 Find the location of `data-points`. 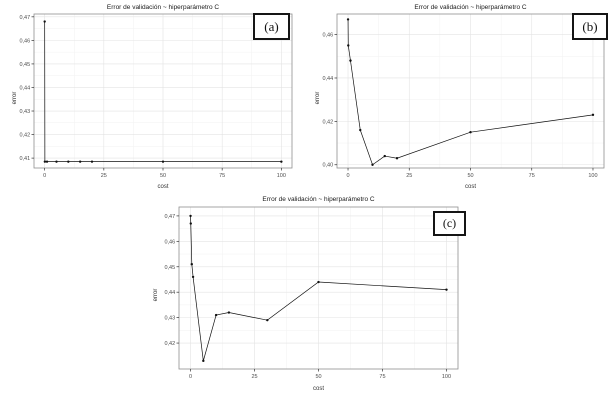

data-points is located at coordinates (163, 91).